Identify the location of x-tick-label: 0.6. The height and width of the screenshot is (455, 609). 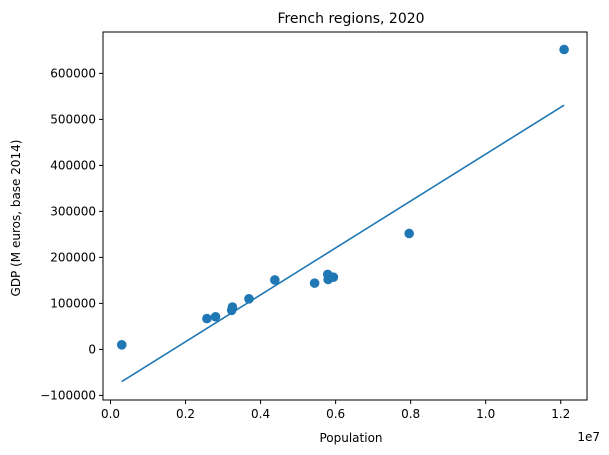
(335, 414).